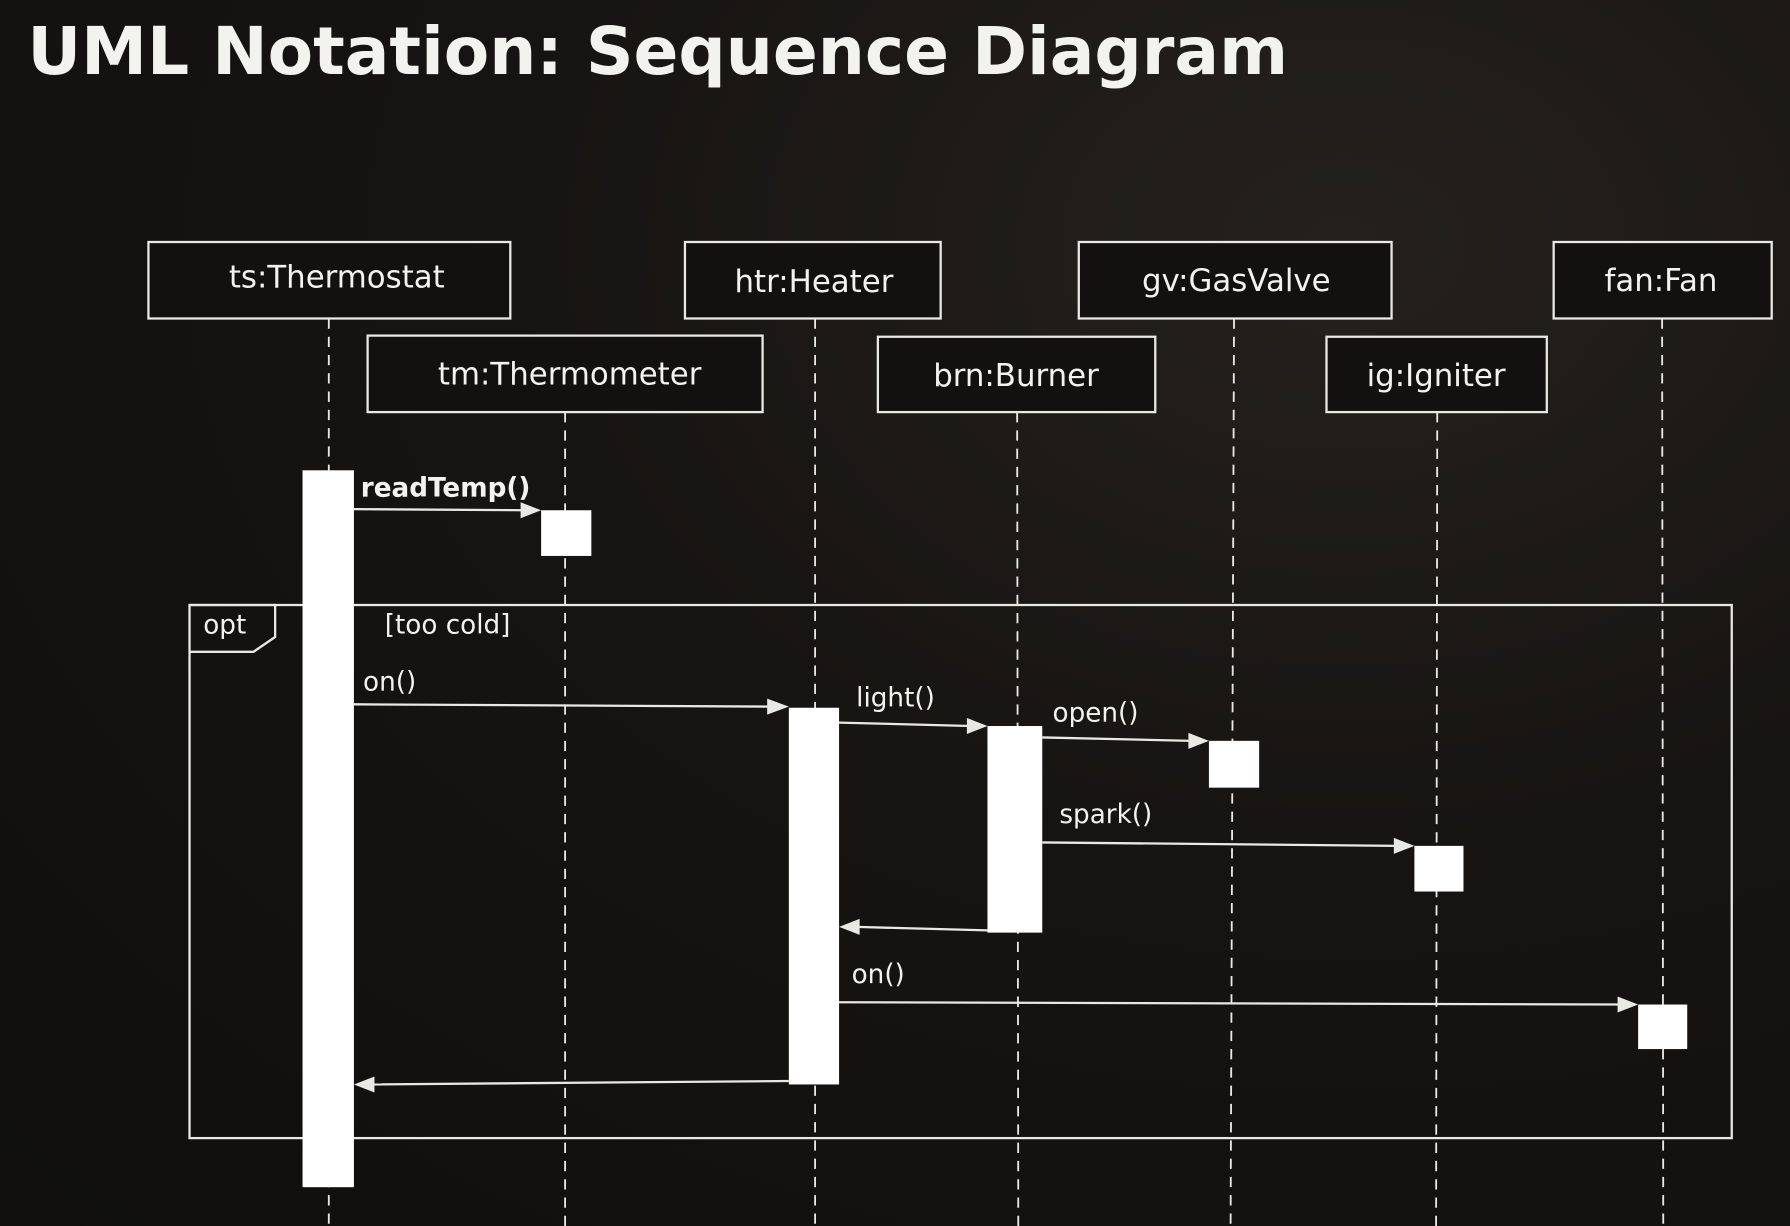  I want to click on participant-label: brn:Burner, so click(1016, 376).